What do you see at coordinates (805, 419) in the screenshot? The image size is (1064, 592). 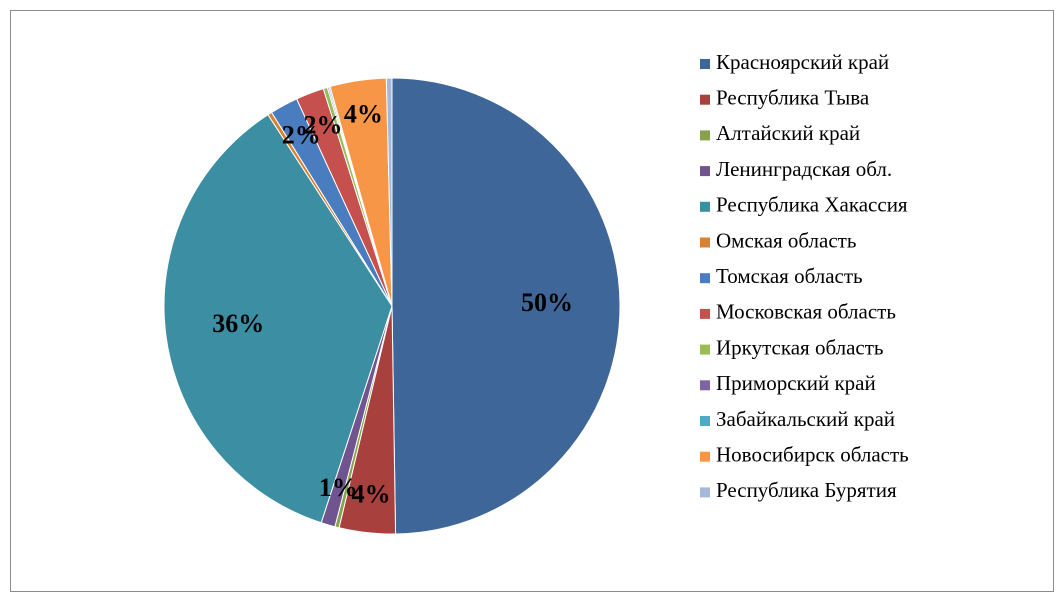 I see `legend-label: Забайкальский край` at bounding box center [805, 419].